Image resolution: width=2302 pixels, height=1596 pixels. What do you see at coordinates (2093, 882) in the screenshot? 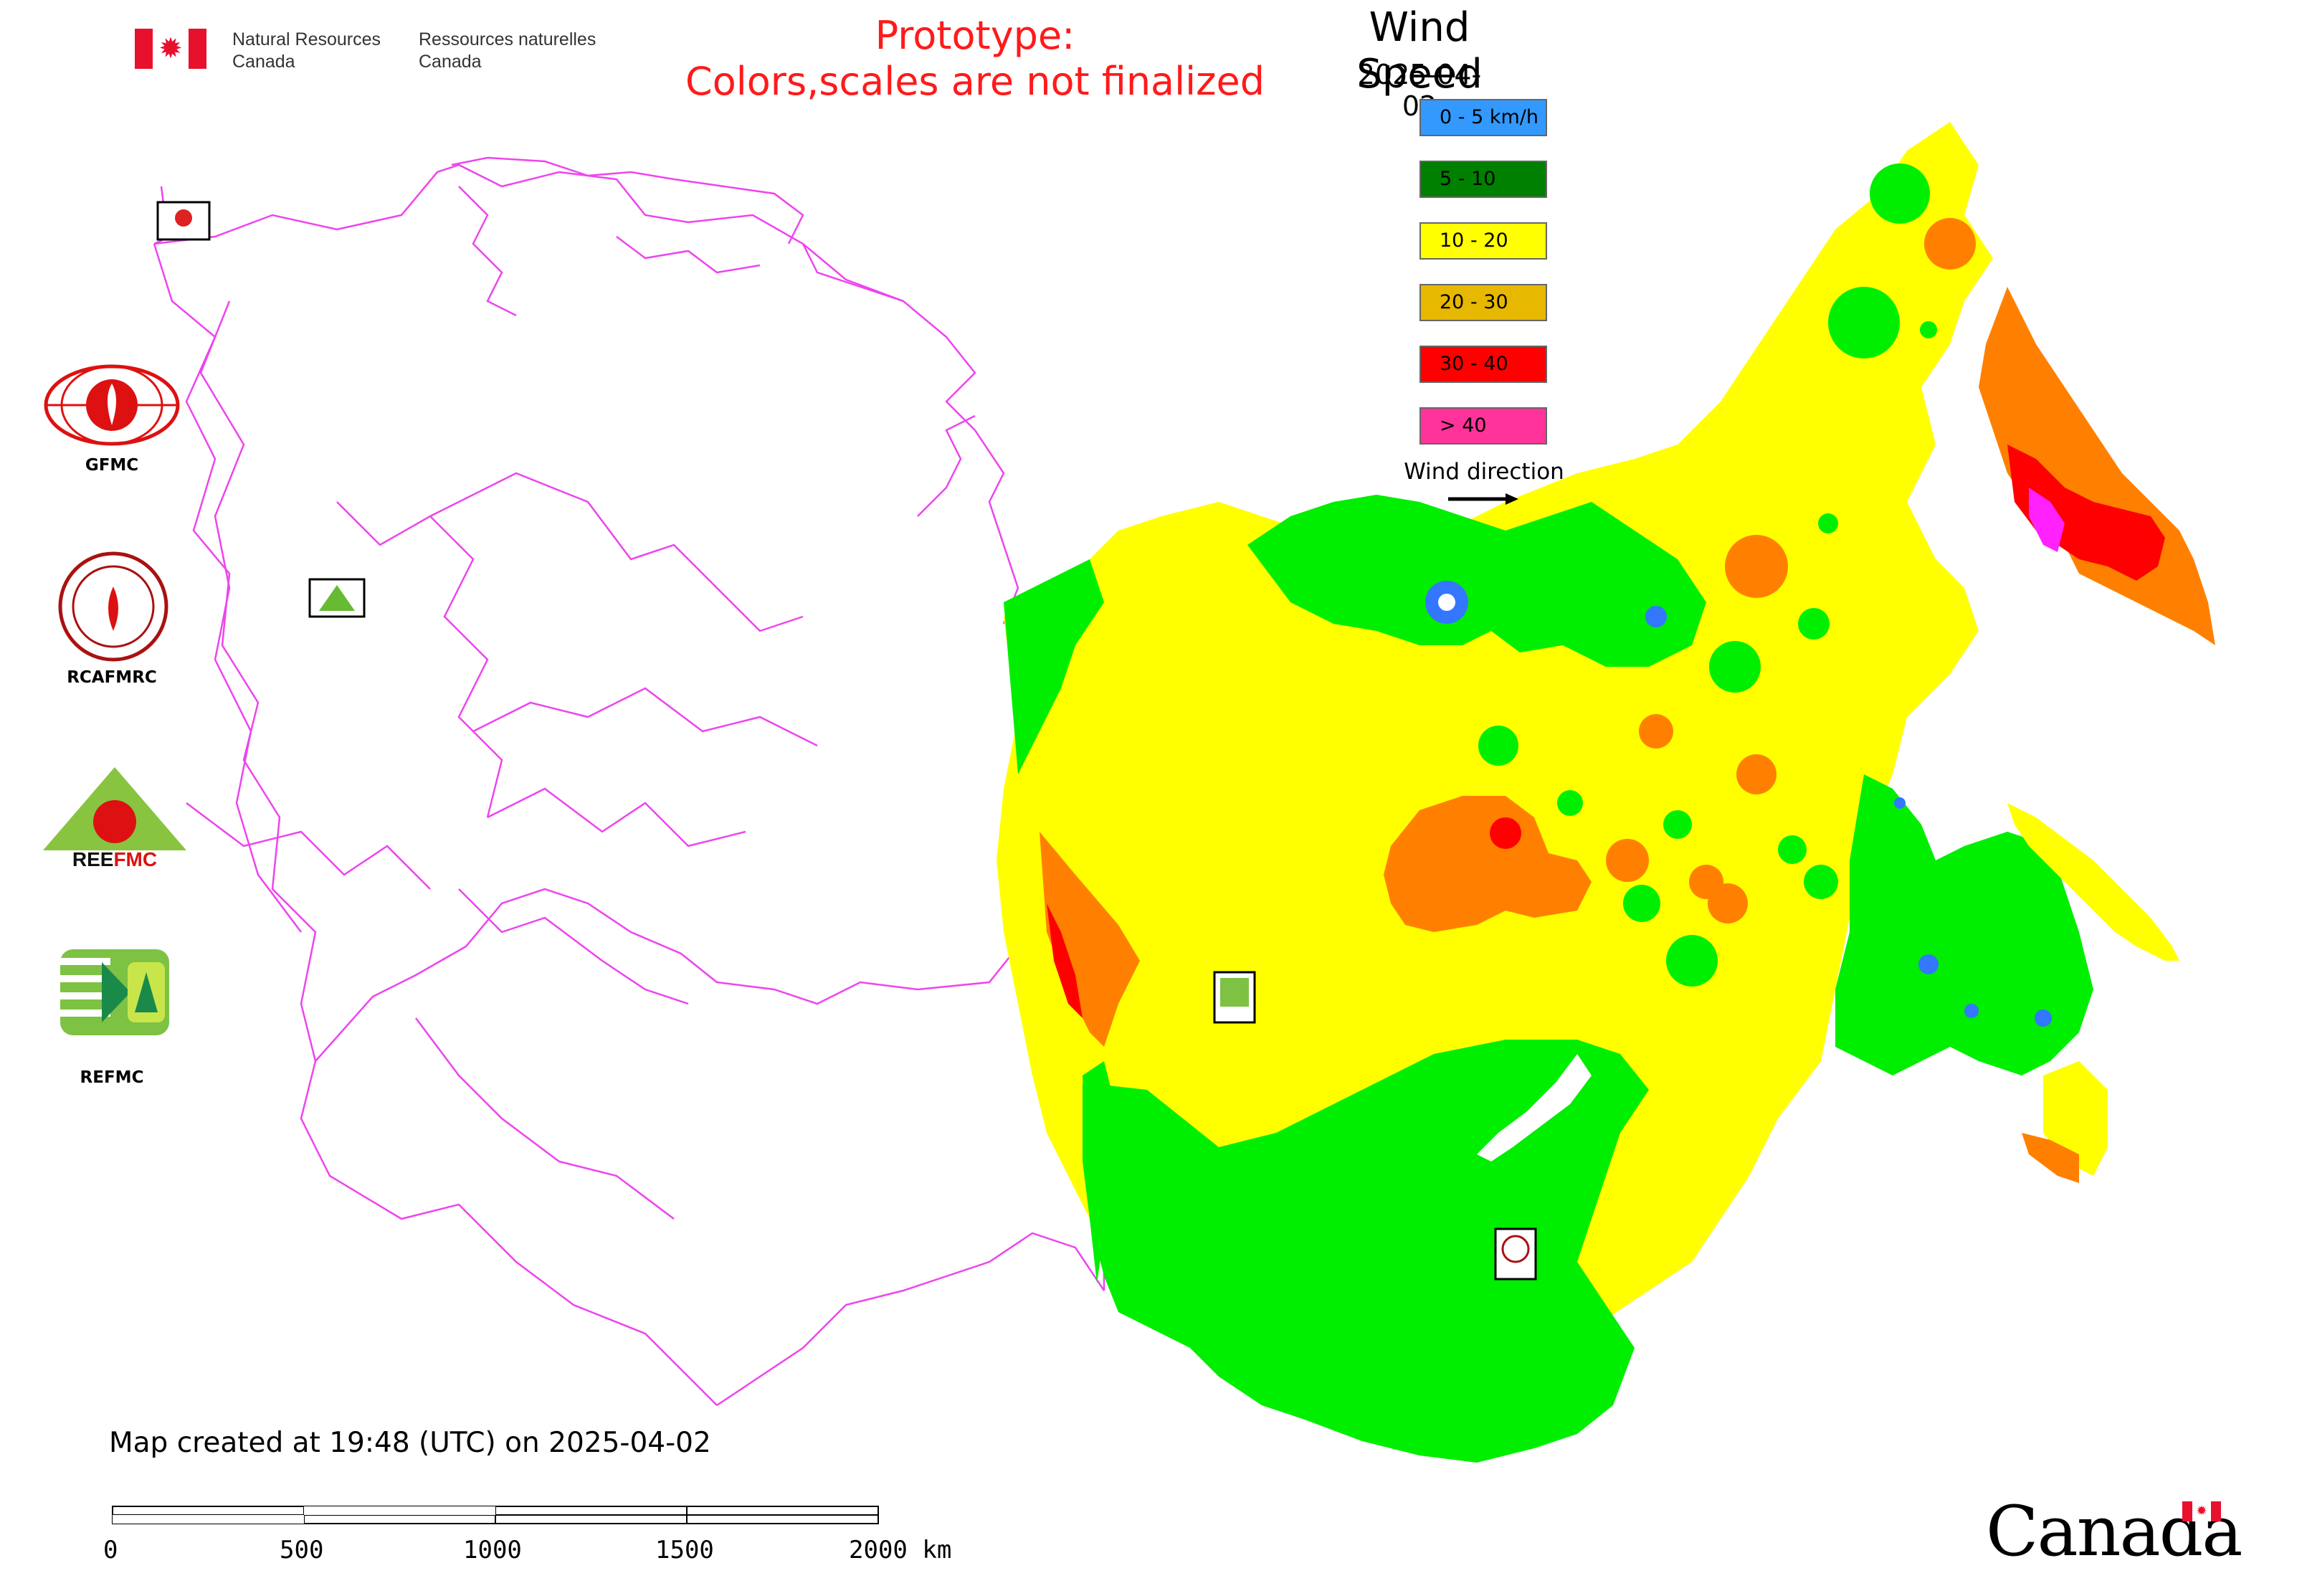
I see `wind-field-yellow-southeast` at bounding box center [2093, 882].